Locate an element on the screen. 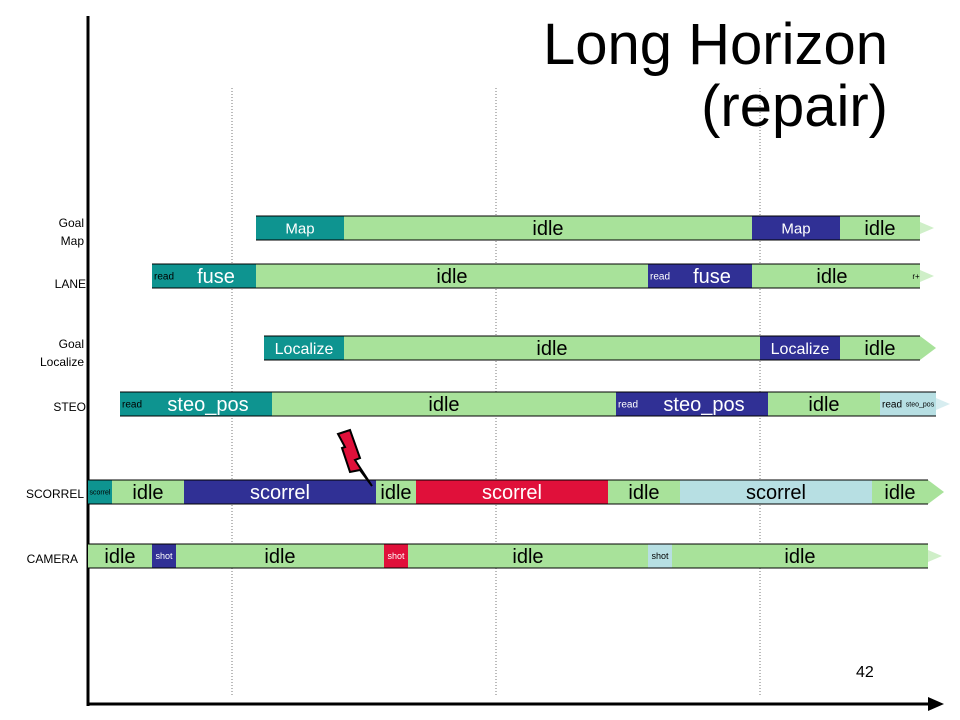  x-axis-arrowhead is located at coordinates (936, 704).